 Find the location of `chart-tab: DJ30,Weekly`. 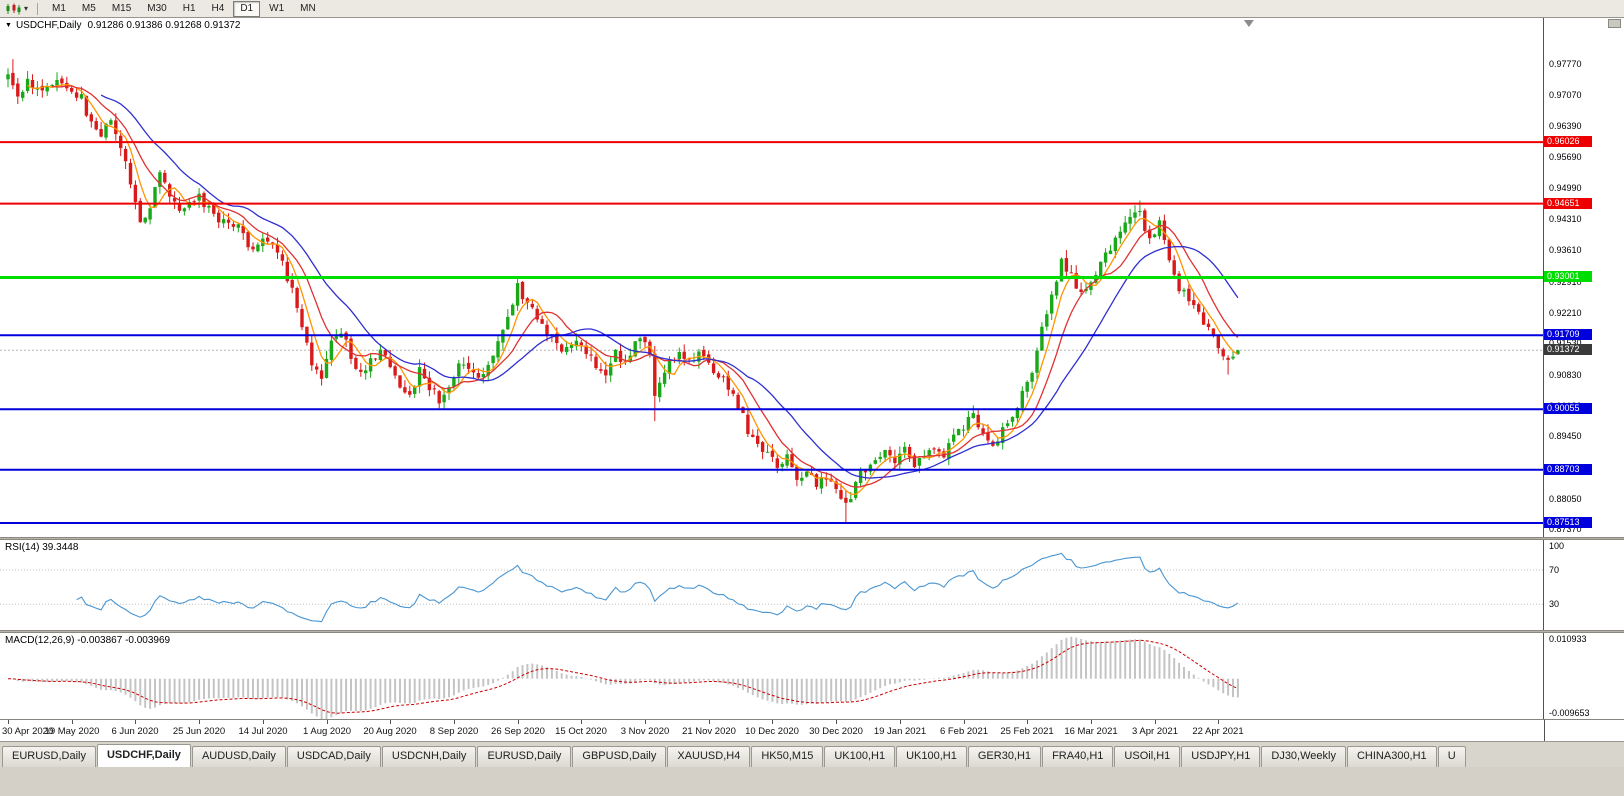

chart-tab: DJ30,Weekly is located at coordinates (1303, 756).